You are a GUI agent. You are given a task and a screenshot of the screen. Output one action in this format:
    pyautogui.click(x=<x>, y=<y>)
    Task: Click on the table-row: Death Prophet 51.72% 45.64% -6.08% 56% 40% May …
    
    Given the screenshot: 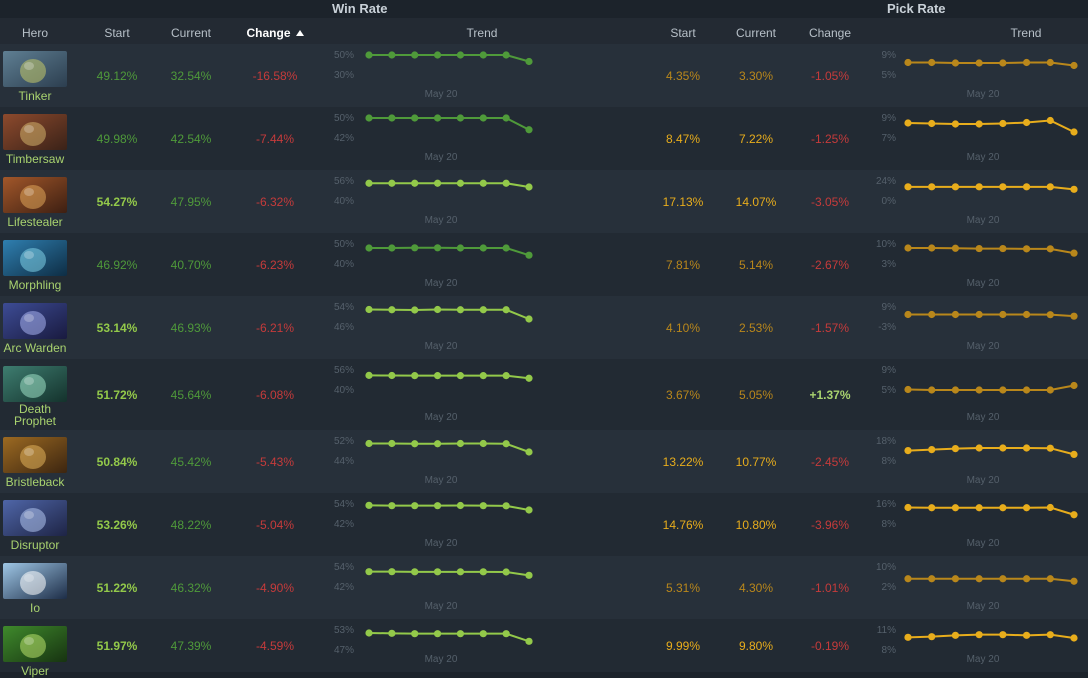 What is the action you would take?
    pyautogui.click(x=544, y=394)
    